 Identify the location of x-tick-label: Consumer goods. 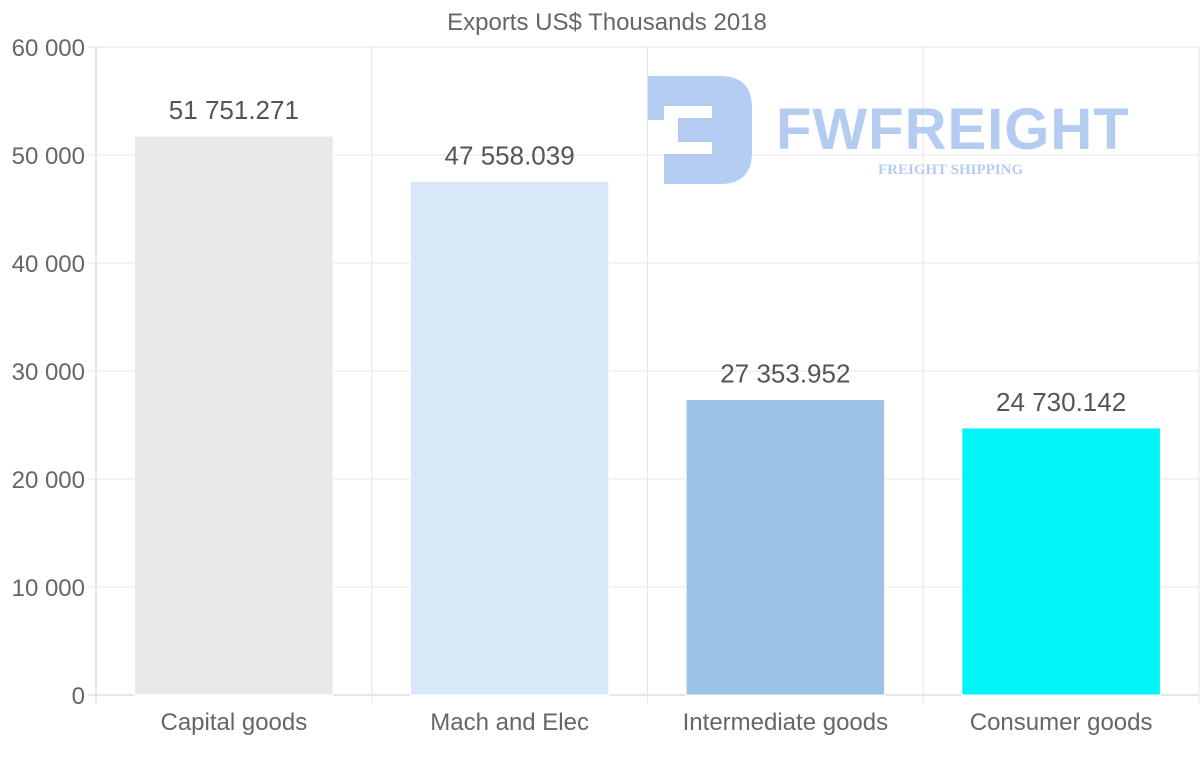
(1061, 722).